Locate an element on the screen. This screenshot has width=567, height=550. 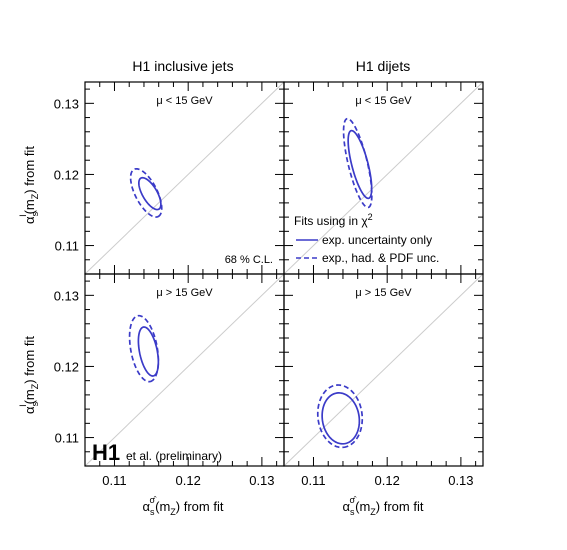
confidence-level-label: 68 % C.L. is located at coordinates (249, 260).